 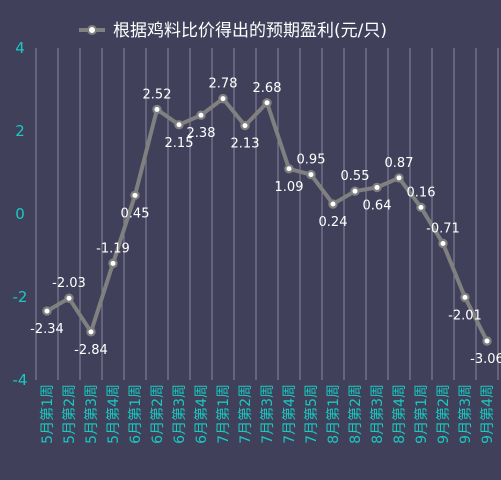 I want to click on x-tick-label: 9月第3周, so click(x=465, y=414).